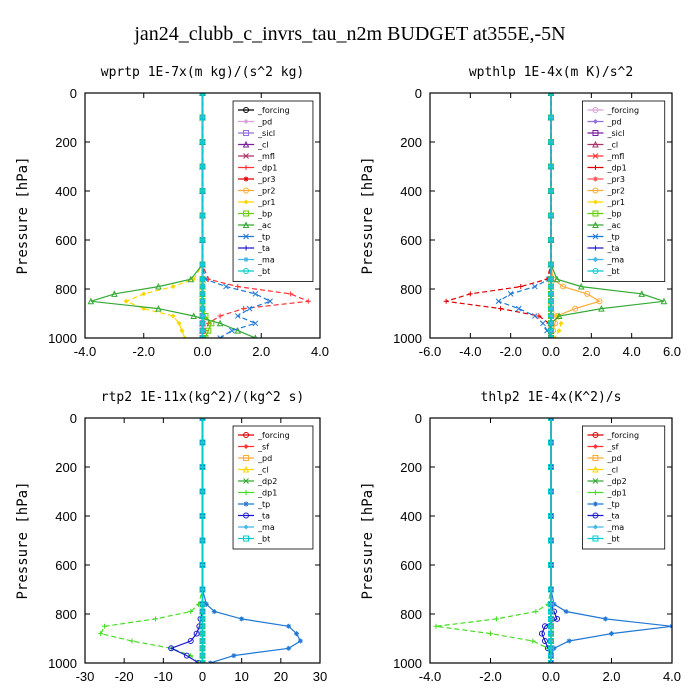  What do you see at coordinates (320, 351) in the screenshot?
I see `x-tick-label: 4.0` at bounding box center [320, 351].